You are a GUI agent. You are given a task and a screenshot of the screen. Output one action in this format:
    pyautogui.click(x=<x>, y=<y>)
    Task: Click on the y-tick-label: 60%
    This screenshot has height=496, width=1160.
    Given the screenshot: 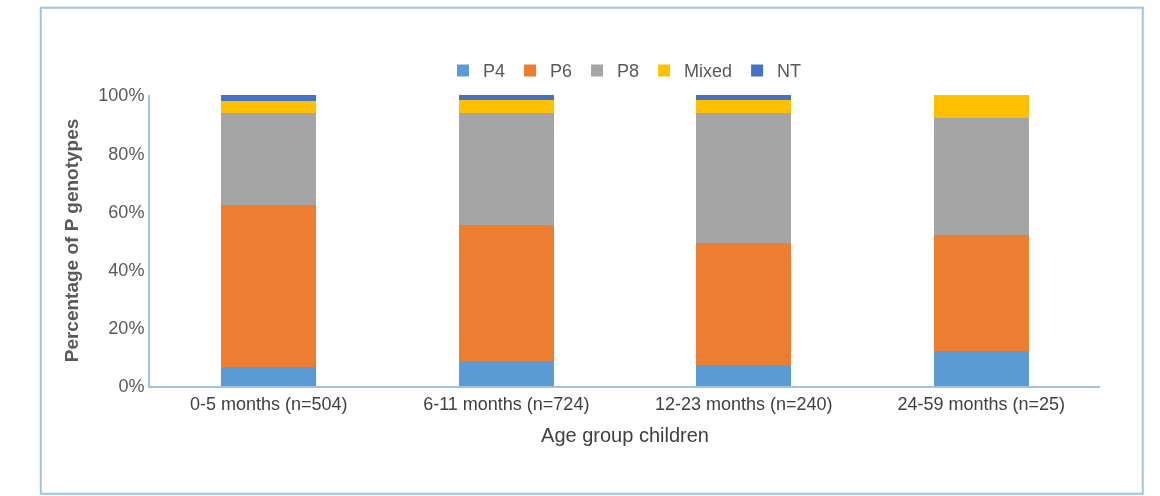 What is the action you would take?
    pyautogui.click(x=126, y=211)
    